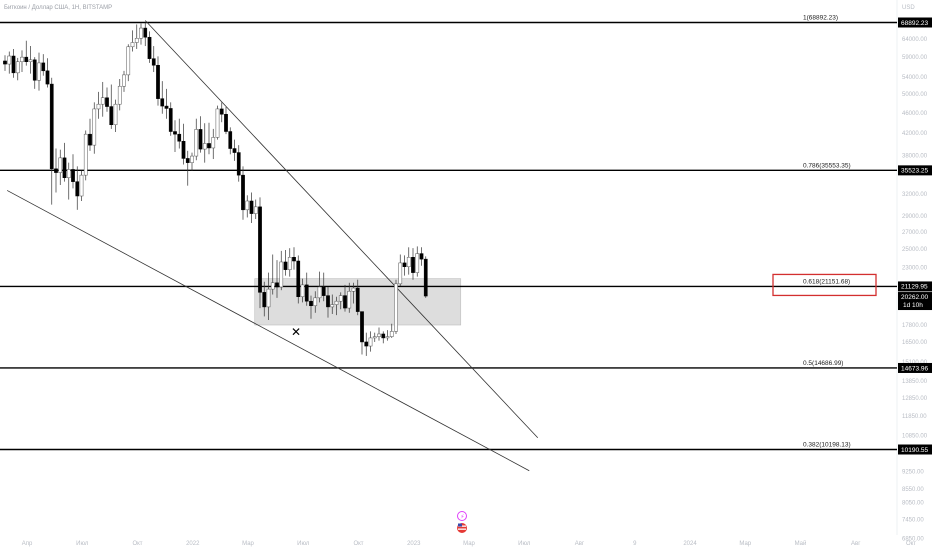 This screenshot has height=550, width=932. Describe the element at coordinates (914, 297) in the screenshot. I see `current-price-label: 20262.00` at that location.